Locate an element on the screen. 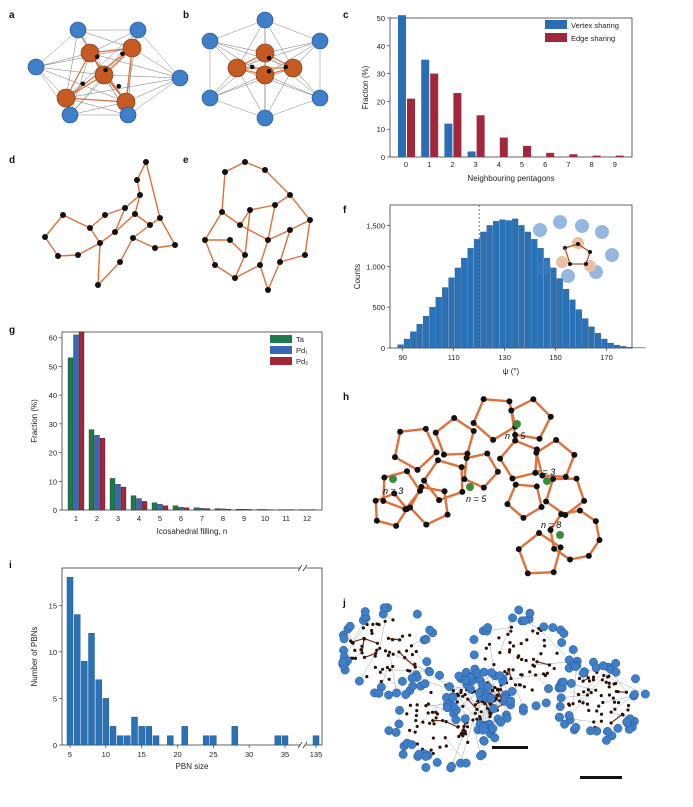 The width and height of the screenshot is (693, 807). chart-i-xtick-label: 135 is located at coordinates (316, 754).